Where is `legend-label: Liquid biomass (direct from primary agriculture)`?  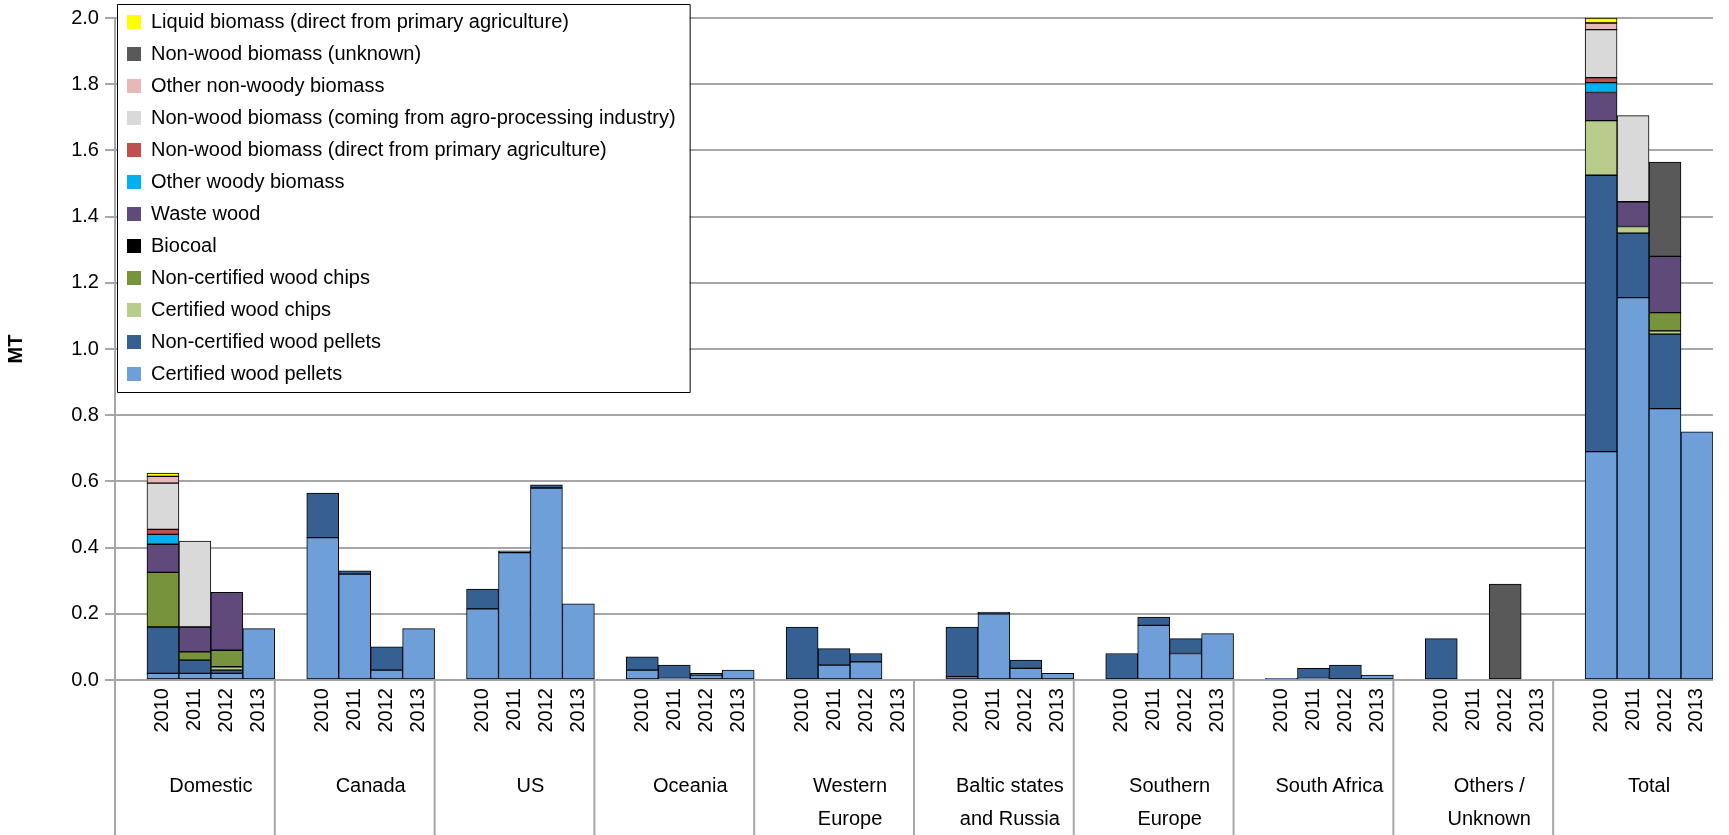
legend-label: Liquid biomass (direct from primary agriculture) is located at coordinates (360, 20).